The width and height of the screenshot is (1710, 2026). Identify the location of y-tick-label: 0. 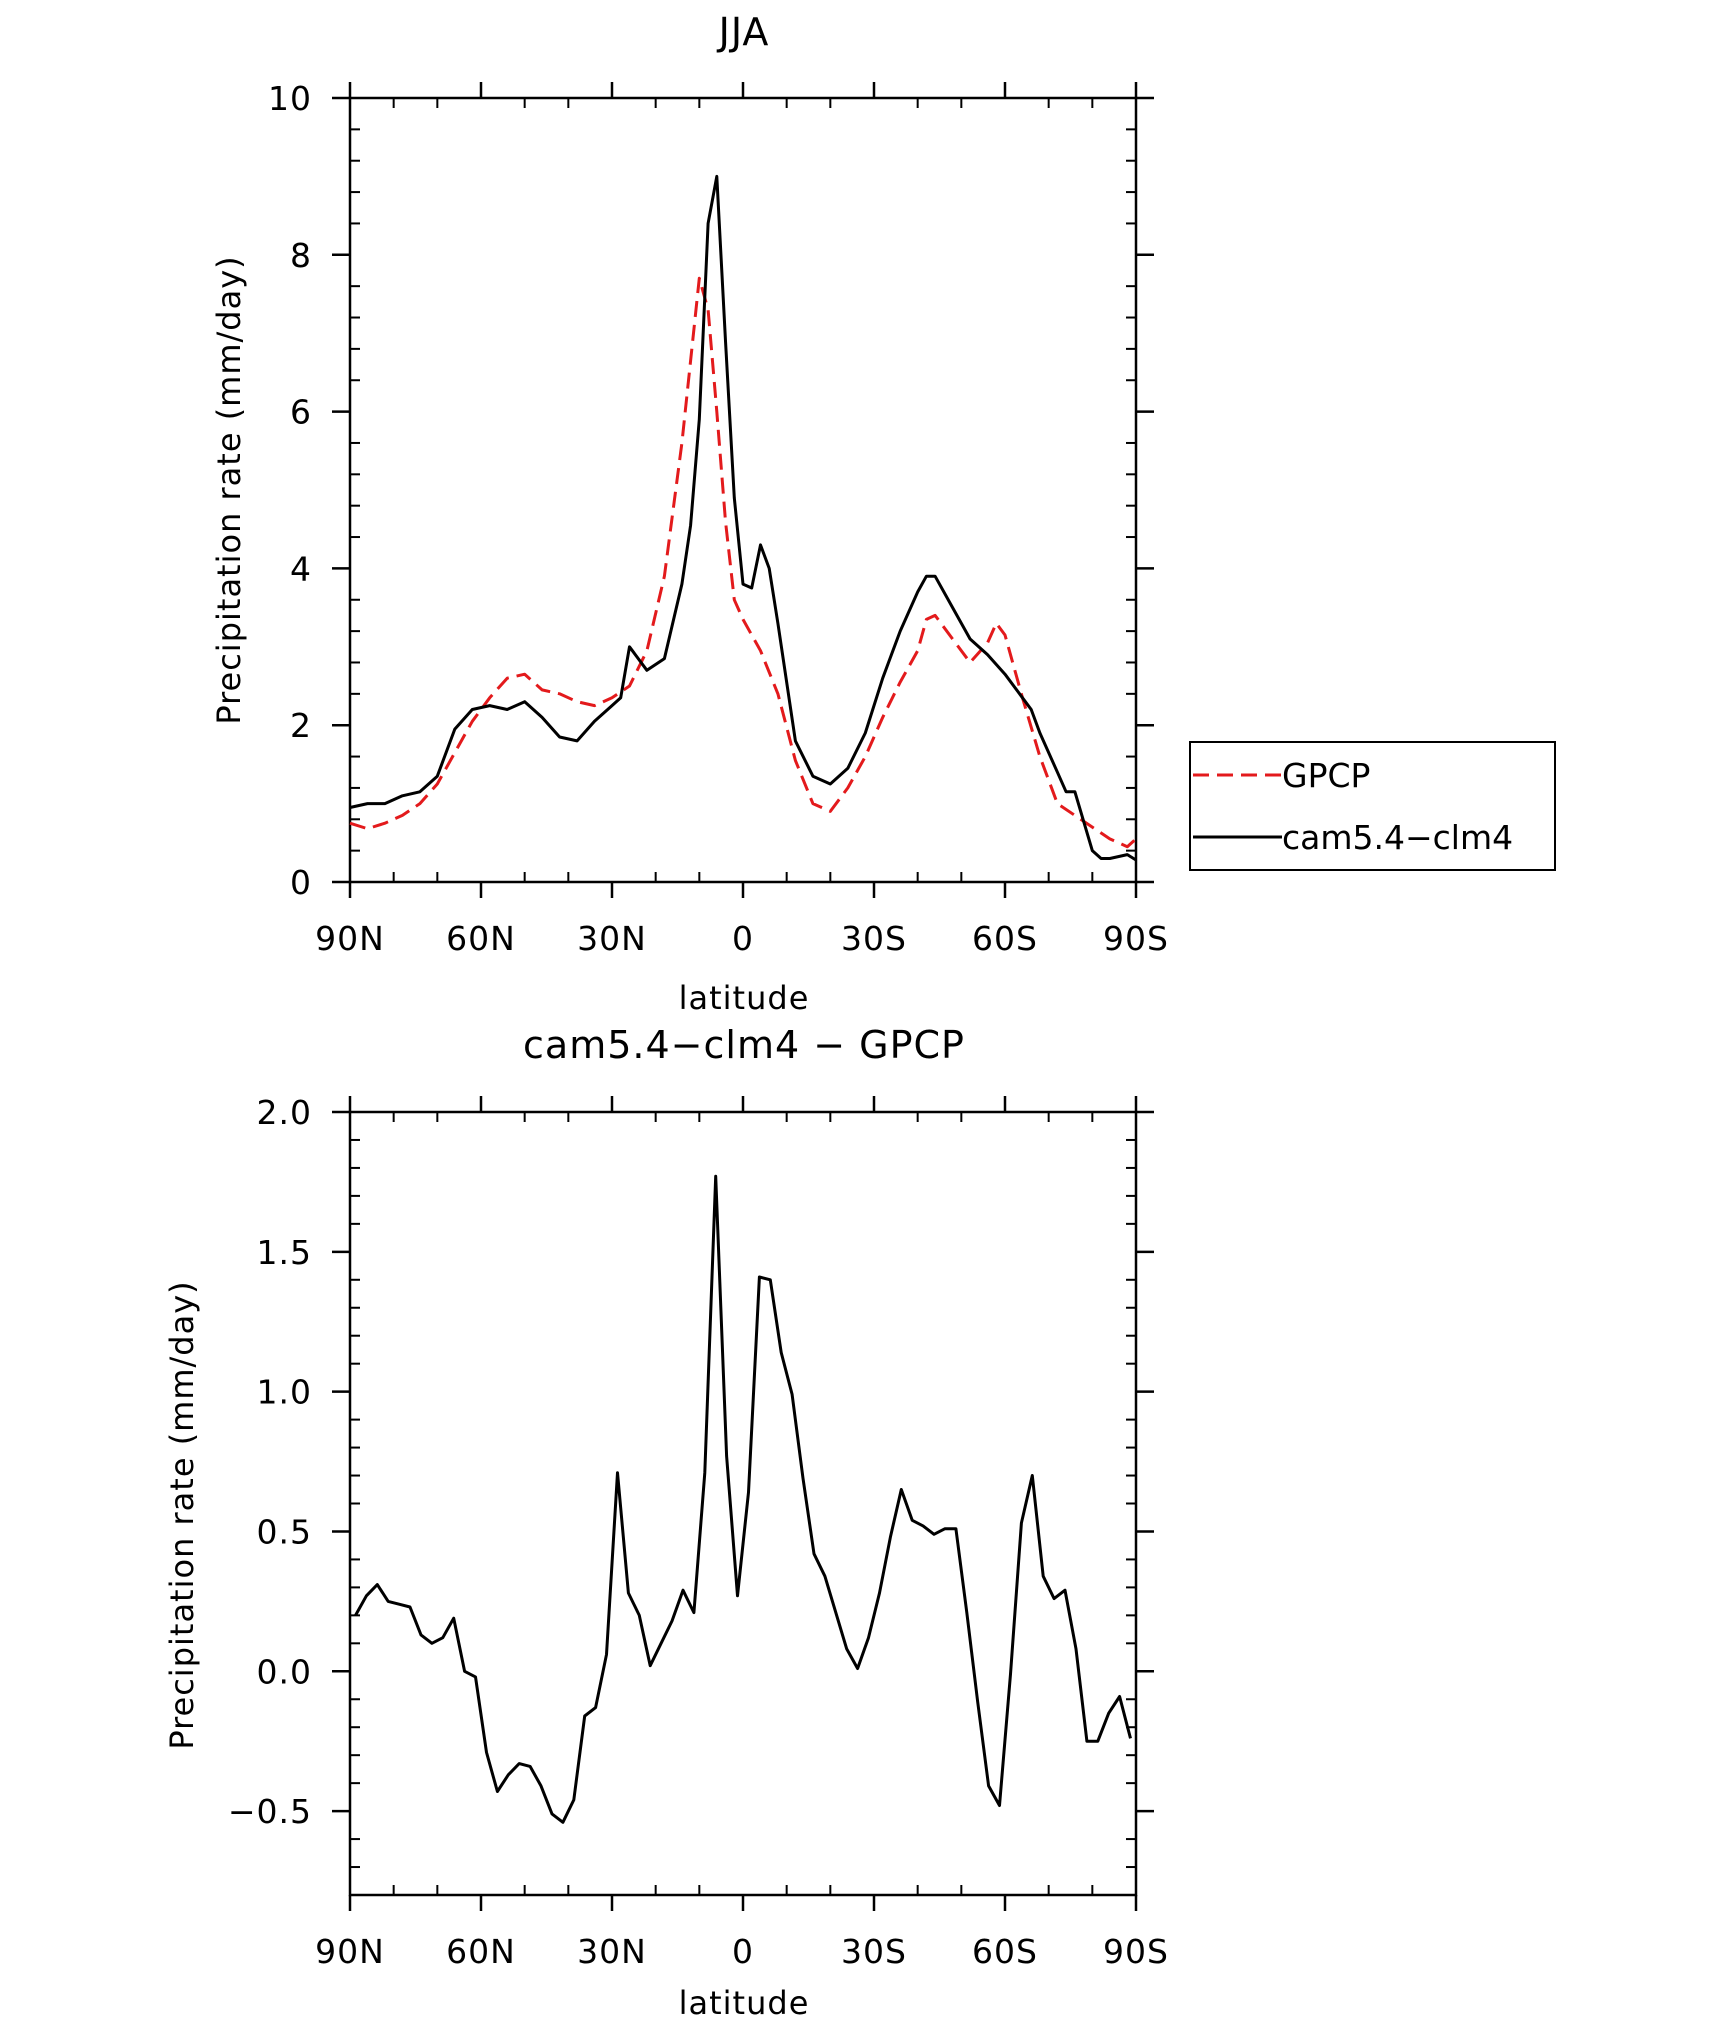
(301, 882).